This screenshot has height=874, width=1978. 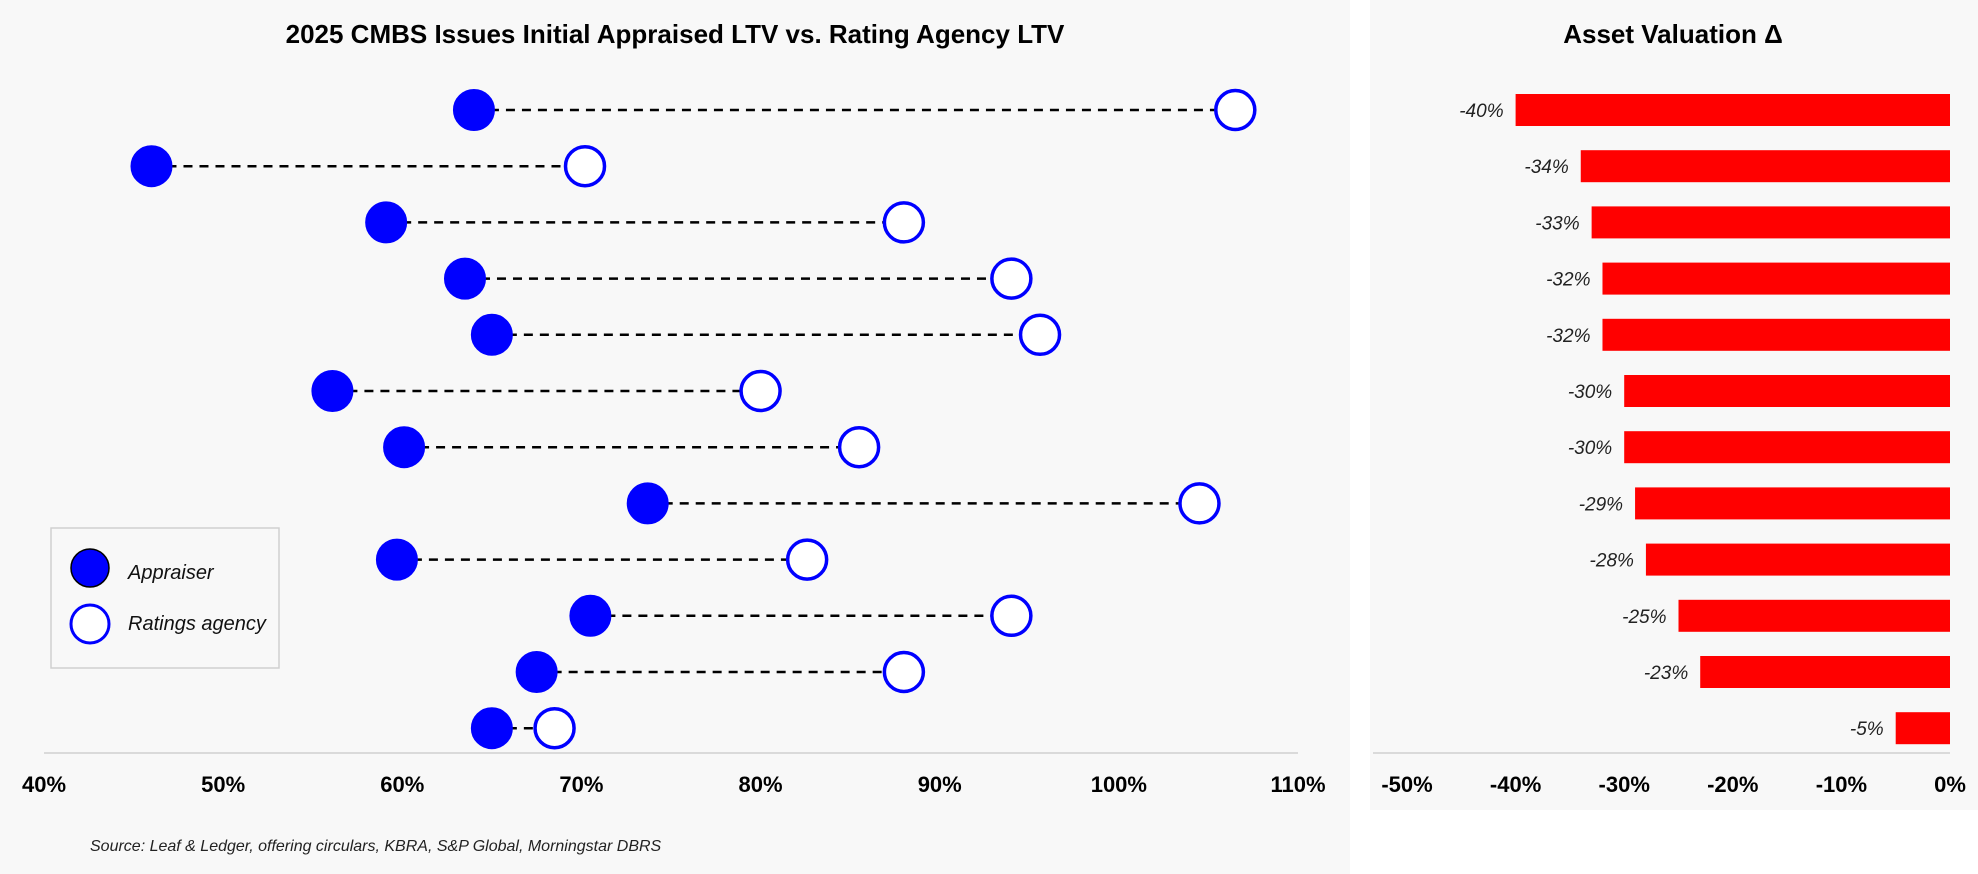 I want to click on right-x-tick-label: -40%, so click(x=1515, y=784).